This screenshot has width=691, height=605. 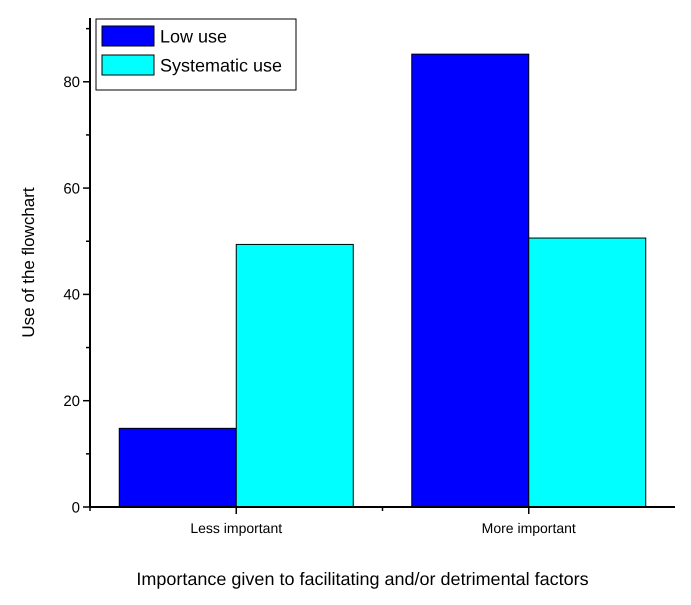 What do you see at coordinates (71, 401) in the screenshot?
I see `y-tick-label: 20` at bounding box center [71, 401].